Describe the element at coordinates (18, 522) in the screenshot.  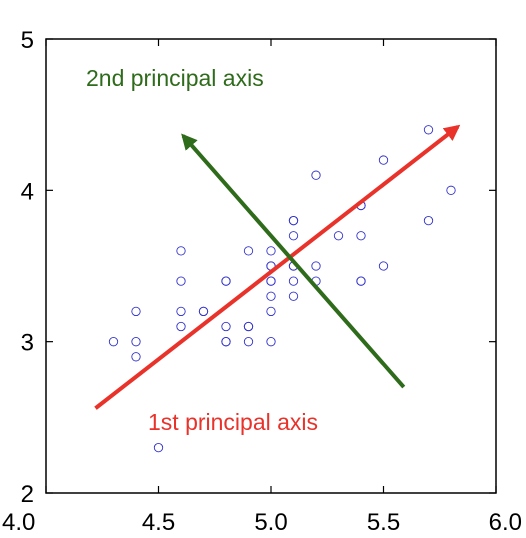
I see `x-tick-label: 4.0` at that location.